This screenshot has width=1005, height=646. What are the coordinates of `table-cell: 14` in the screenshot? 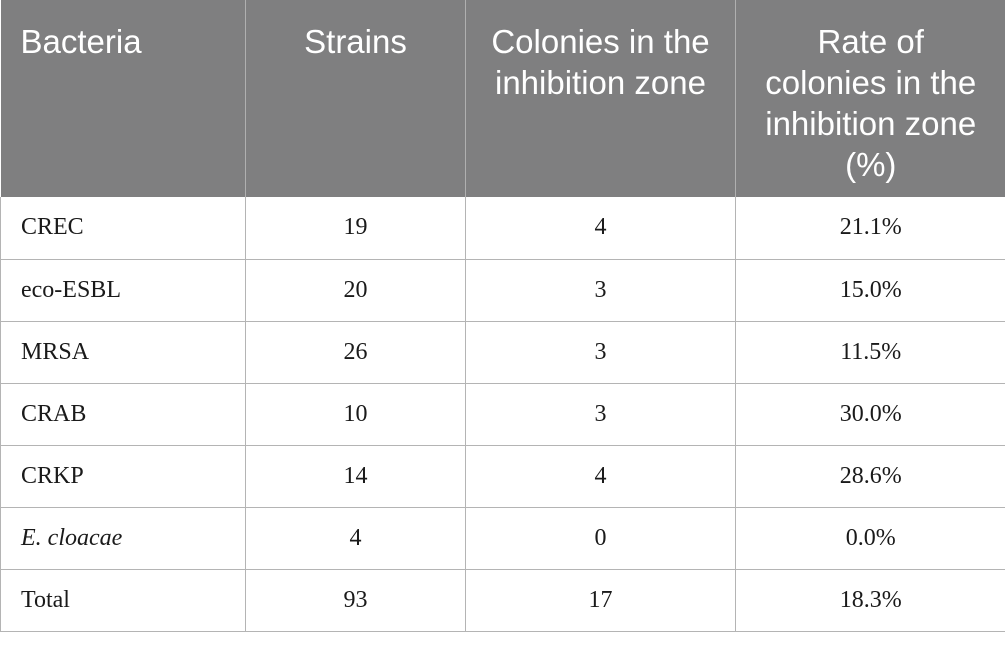 It's located at (355, 476).